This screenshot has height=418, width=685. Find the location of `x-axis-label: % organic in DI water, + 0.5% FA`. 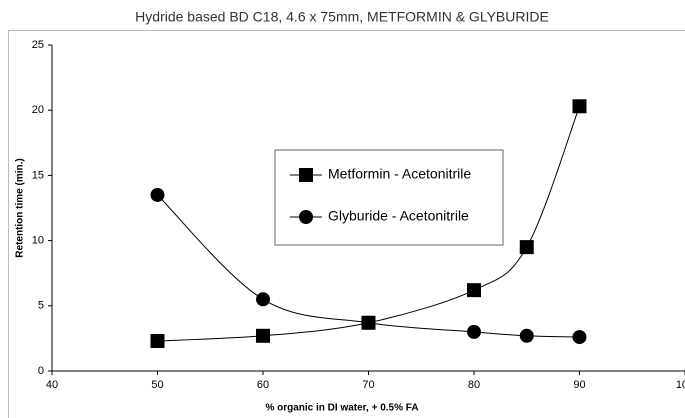

x-axis-label: % organic in DI water, + 0.5% FA is located at coordinates (341, 408).